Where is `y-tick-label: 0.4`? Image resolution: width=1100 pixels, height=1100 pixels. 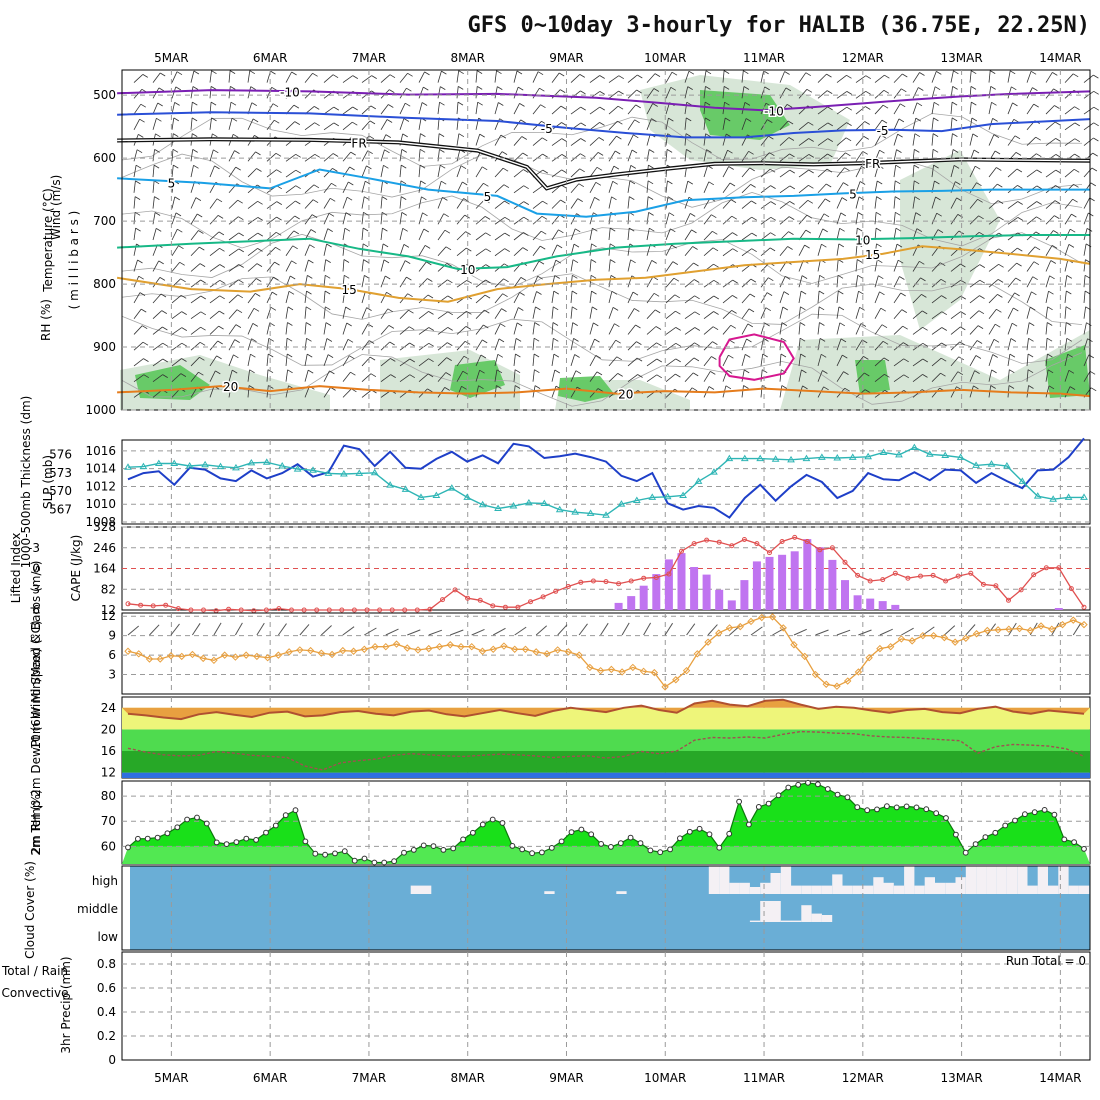 y-tick-label: 0.4 is located at coordinates (106, 1012).